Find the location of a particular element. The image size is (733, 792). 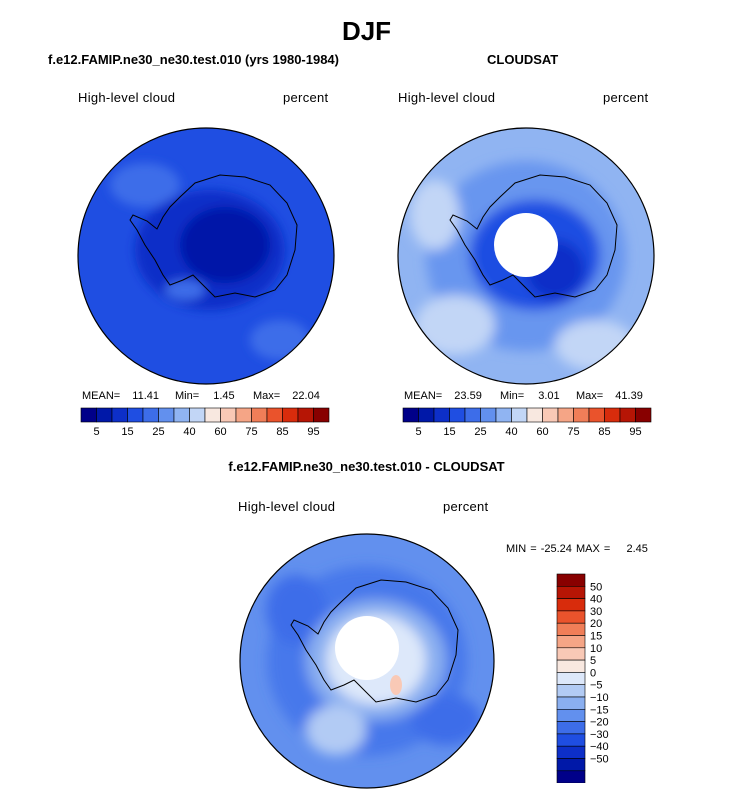

panel2-map is located at coordinates (526, 256).